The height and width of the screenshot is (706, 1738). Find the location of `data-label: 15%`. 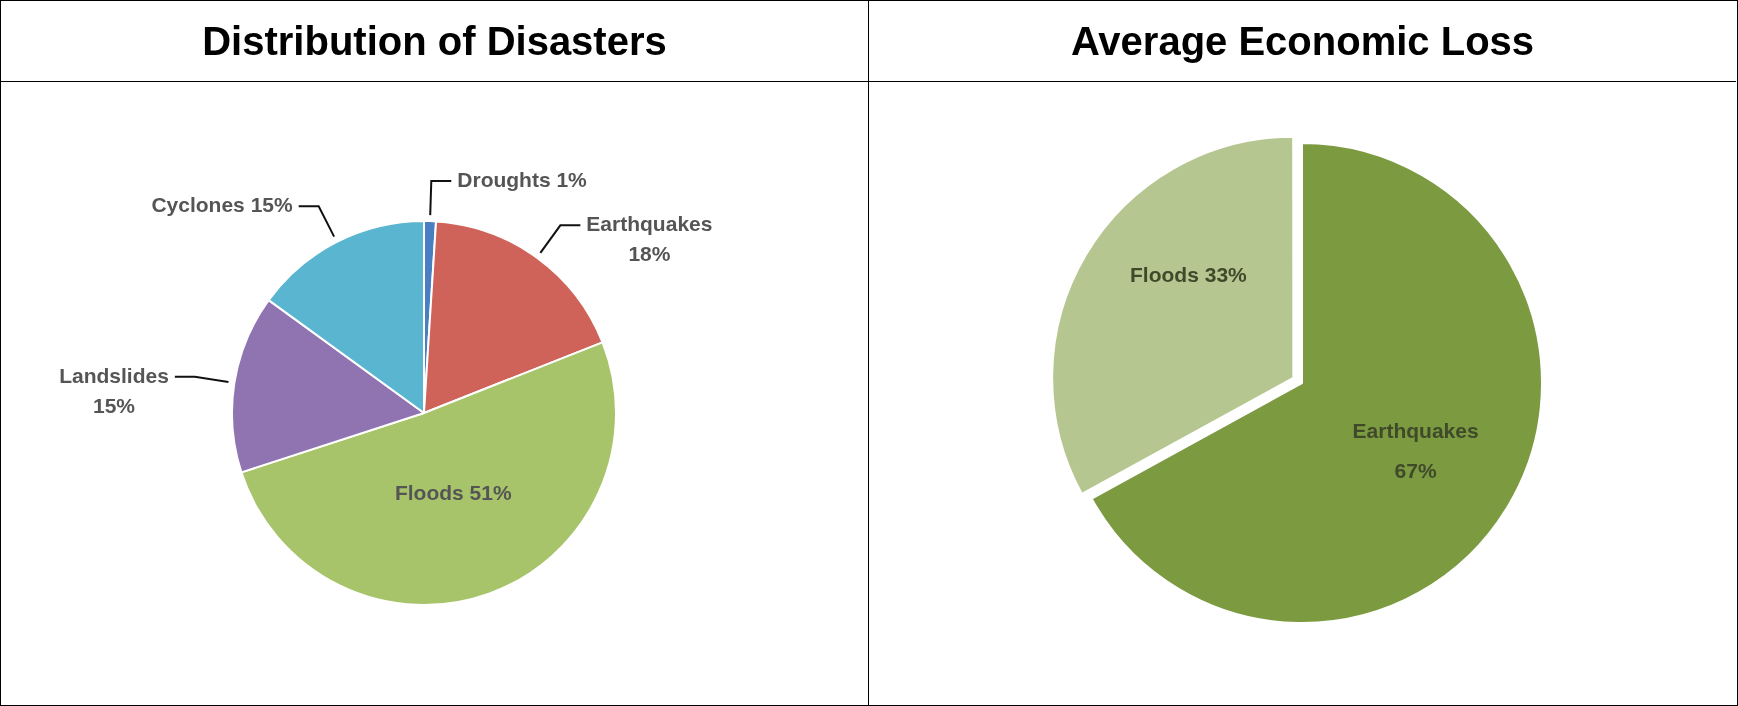

data-label: 15% is located at coordinates (114, 405).